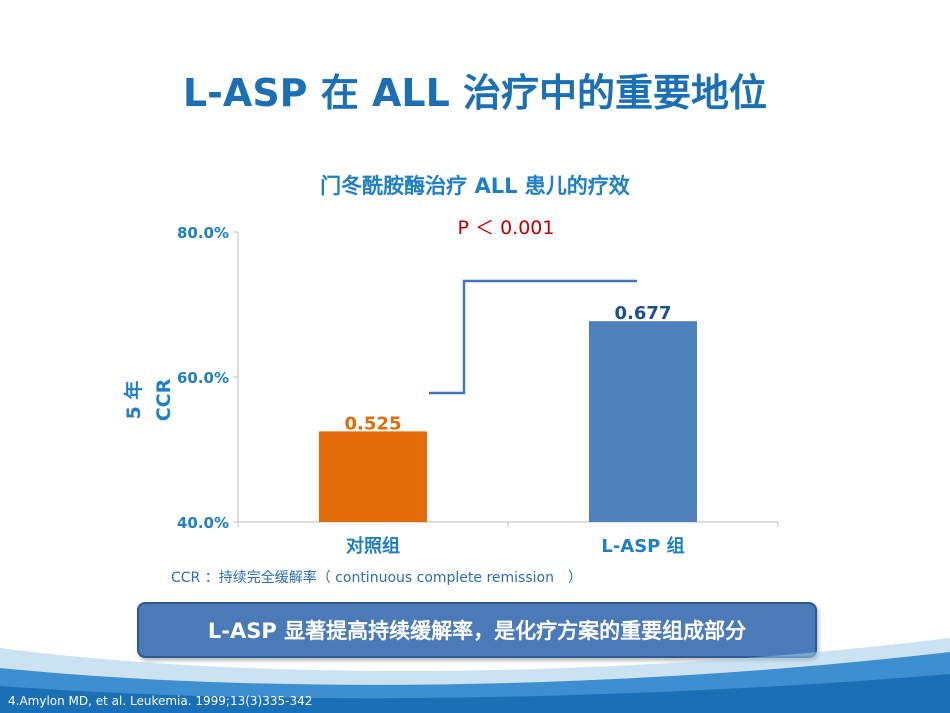 The width and height of the screenshot is (950, 713). I want to click on conclusion-callout: L-ASP 显著提高持续缓解率，是化疗方案的重要组成部分, so click(477, 630).